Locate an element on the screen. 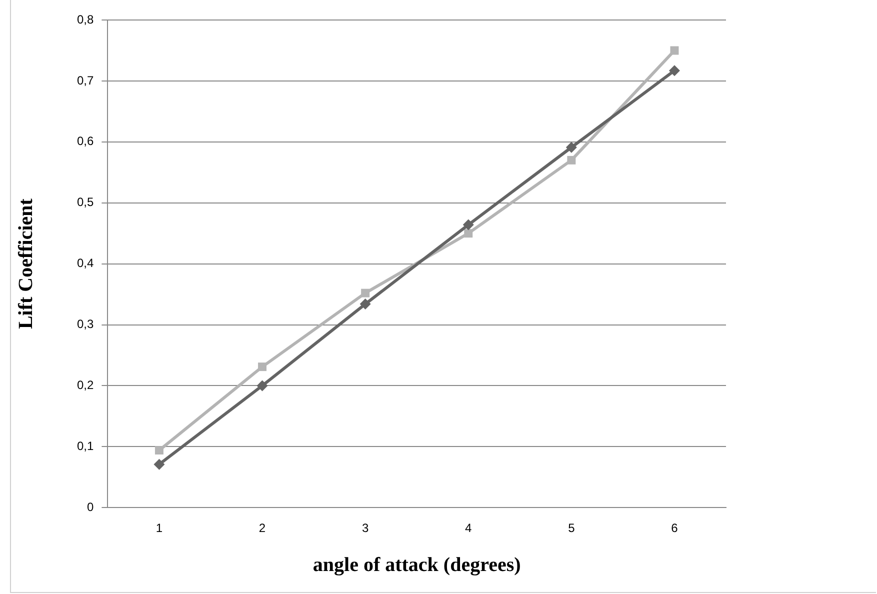 Image resolution: width=877 pixels, height=594 pixels. y-tick-label: 0,2 is located at coordinates (85, 385).